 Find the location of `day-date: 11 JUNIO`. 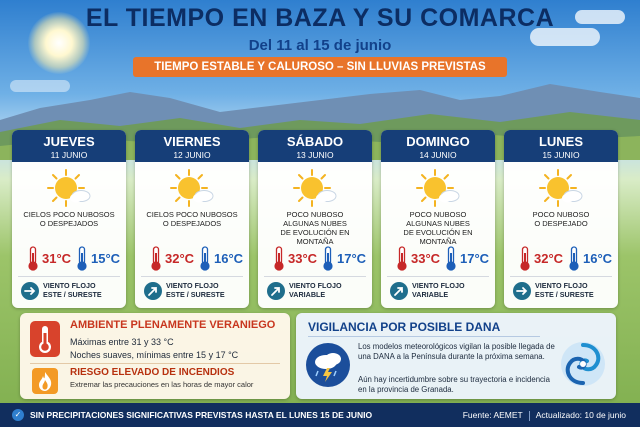

day-date: 11 JUNIO is located at coordinates (69, 155).